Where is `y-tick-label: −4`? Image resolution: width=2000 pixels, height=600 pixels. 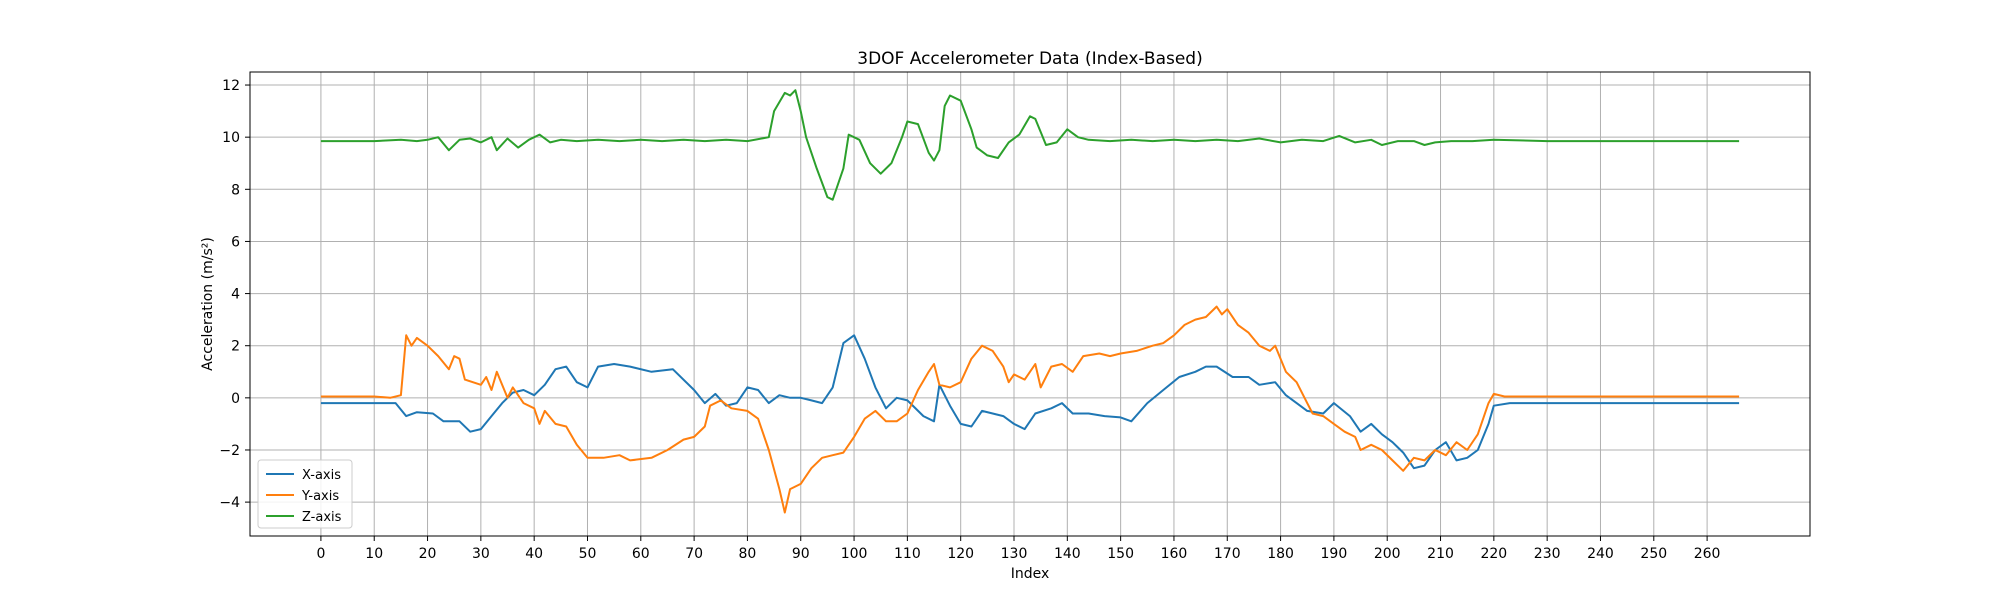
y-tick-label: −4 is located at coordinates (229, 503).